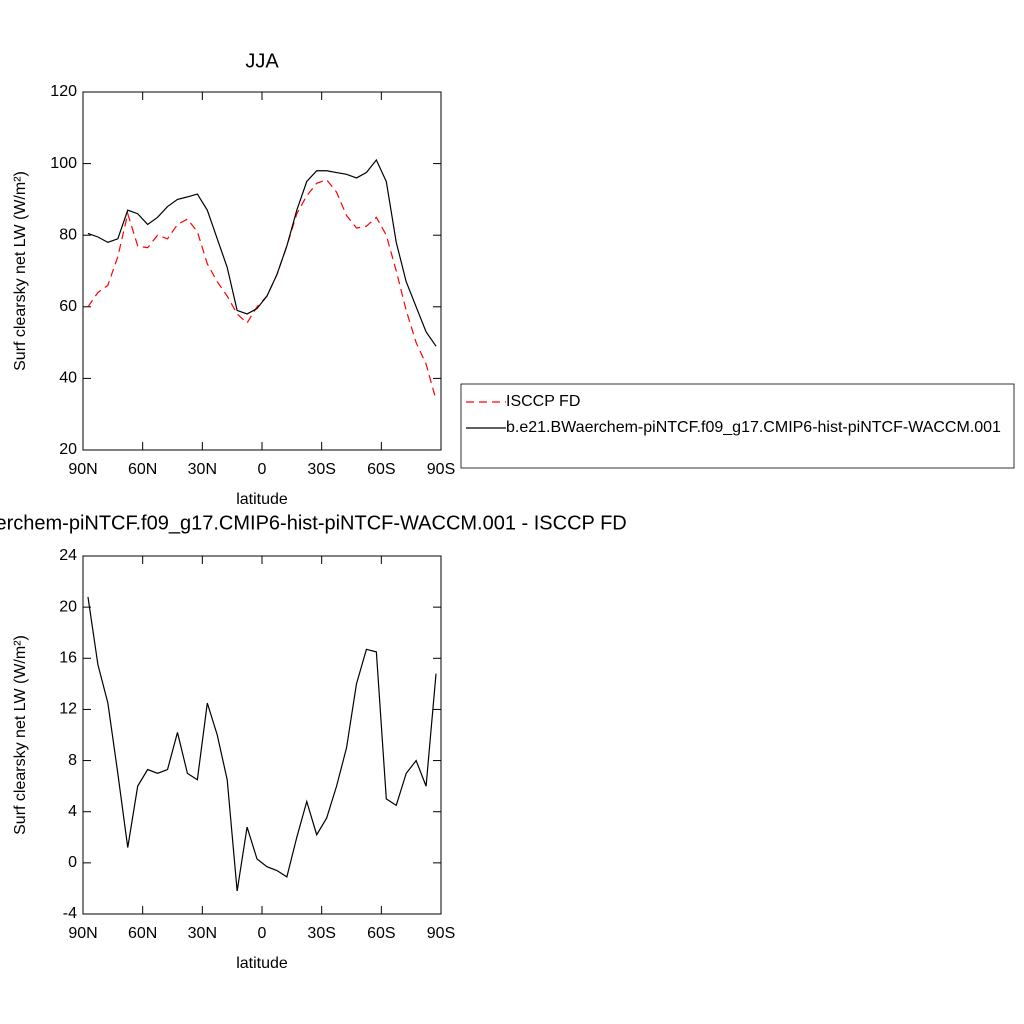 The width and height of the screenshot is (1024, 1024). What do you see at coordinates (543, 401) in the screenshot?
I see `legend-label: ISCCP FD` at bounding box center [543, 401].